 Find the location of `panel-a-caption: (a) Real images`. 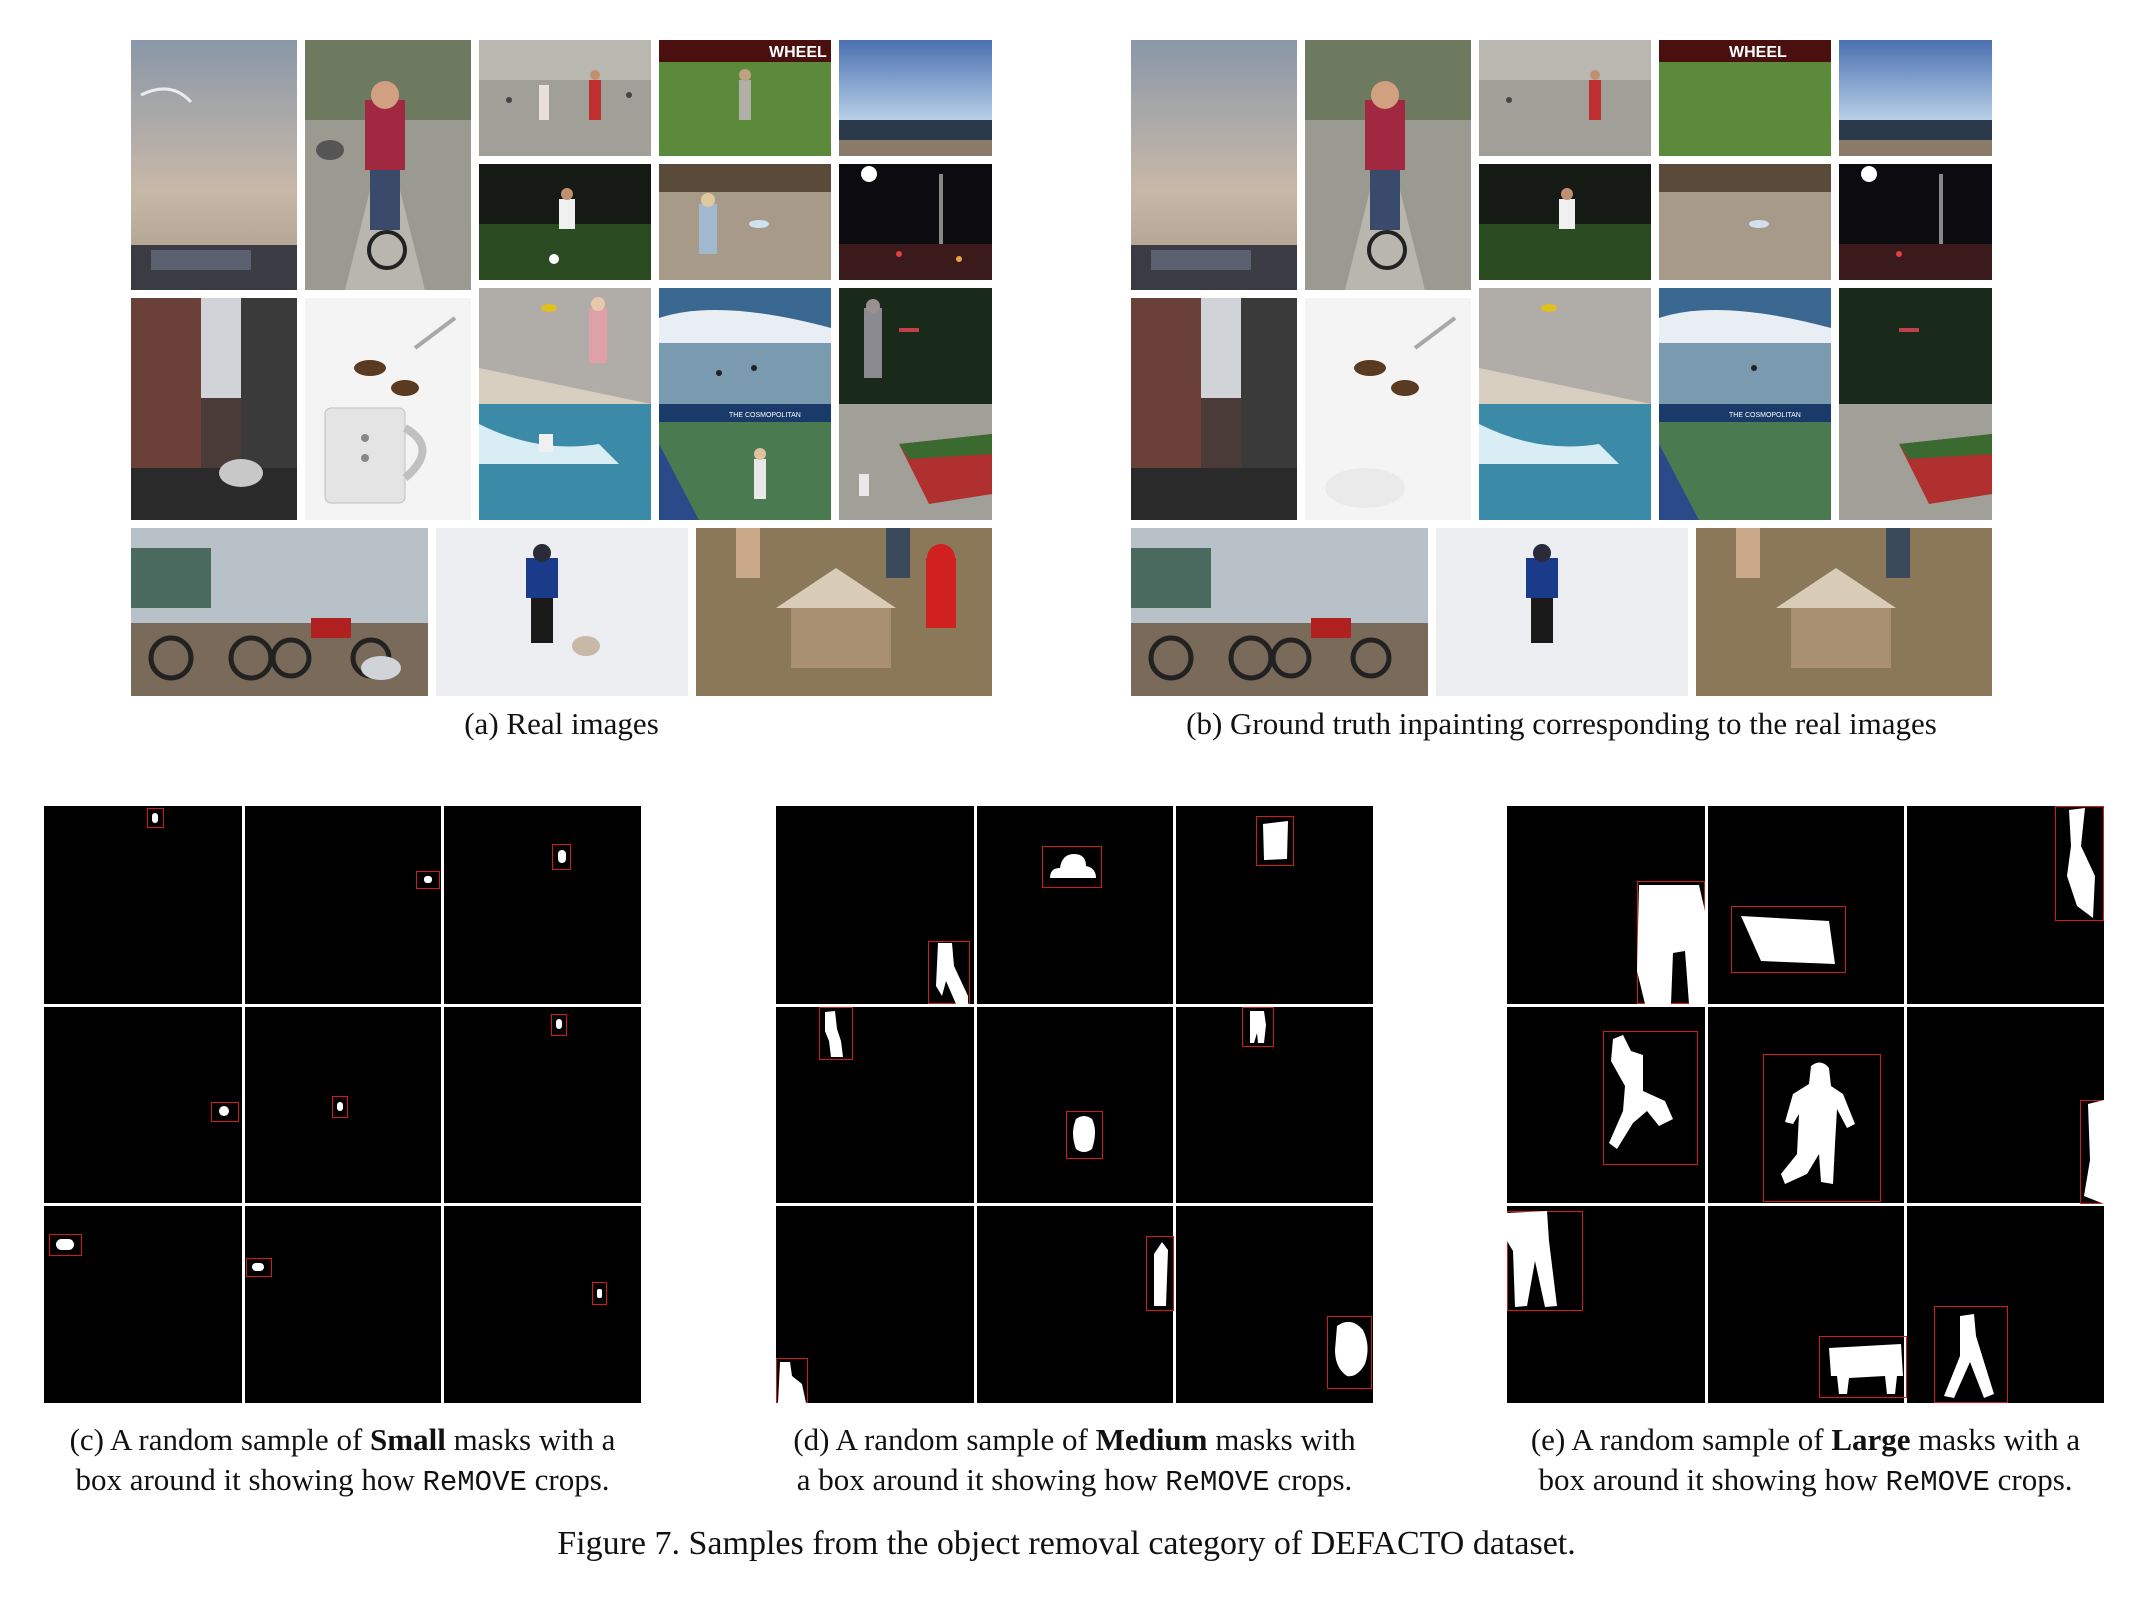

panel-a-caption: (a) Real images is located at coordinates (561, 723).